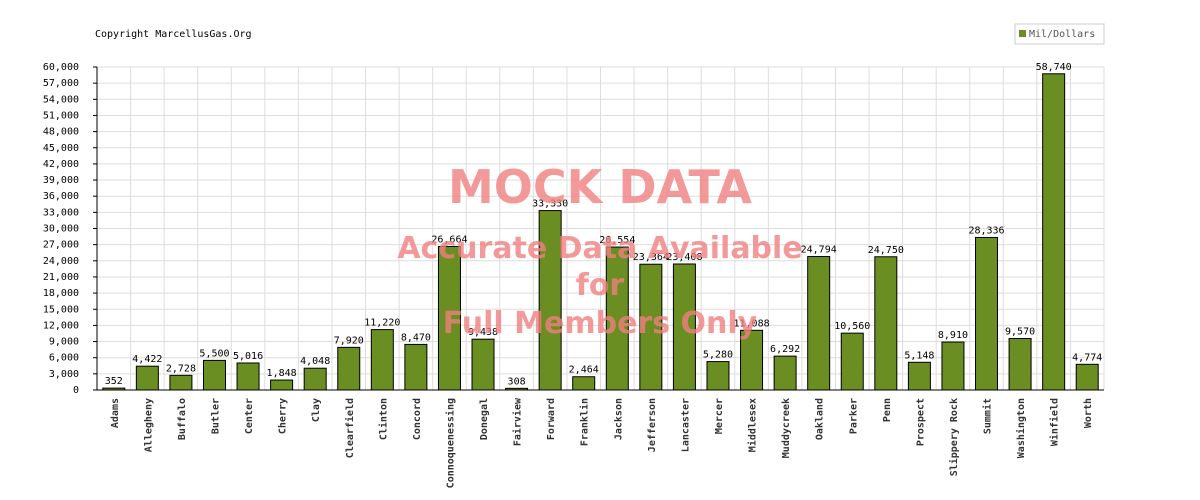 The width and height of the screenshot is (1200, 500). Describe the element at coordinates (61, 325) in the screenshot. I see `y-tick-label: 12,000` at that location.